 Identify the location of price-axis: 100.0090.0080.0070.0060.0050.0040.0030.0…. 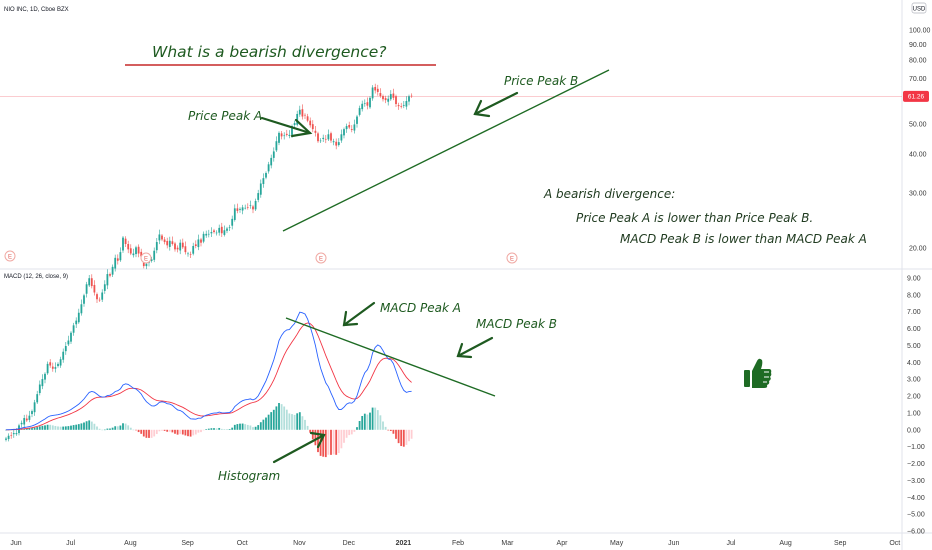
(920, 140).